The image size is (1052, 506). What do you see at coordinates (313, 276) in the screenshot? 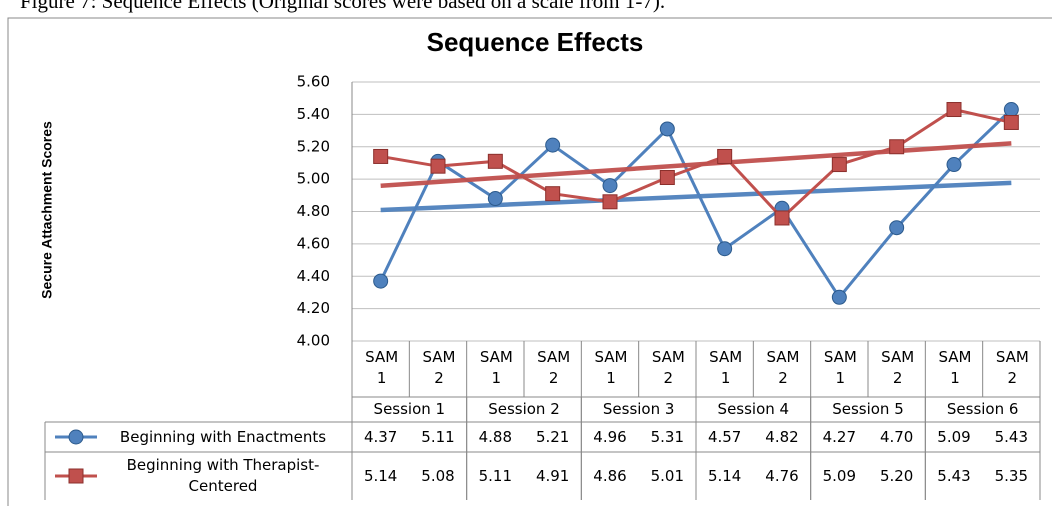
I see `y-tick-label: 4.40` at bounding box center [313, 276].